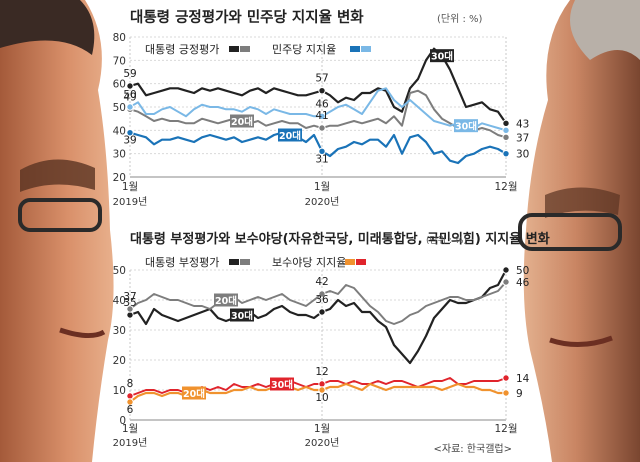 The width and height of the screenshot is (640, 462). Describe the element at coordinates (119, 61) in the screenshot. I see `y-tick-label: 70` at that location.